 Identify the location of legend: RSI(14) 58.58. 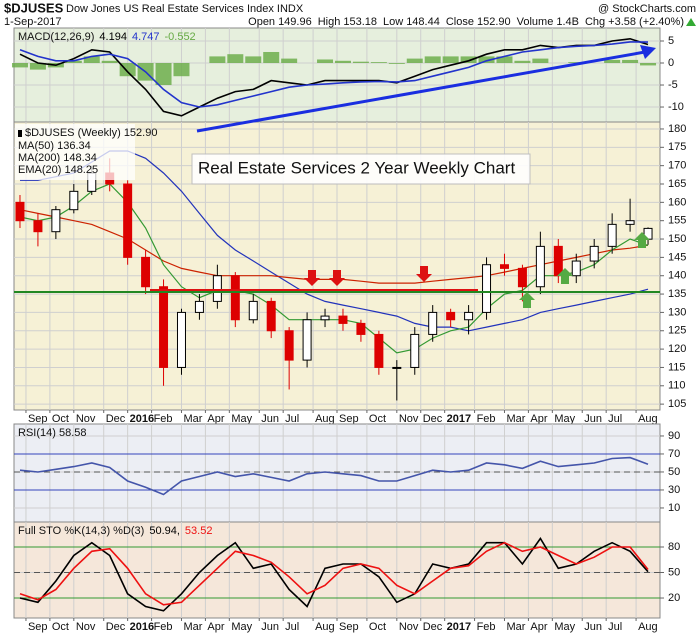
(52, 433).